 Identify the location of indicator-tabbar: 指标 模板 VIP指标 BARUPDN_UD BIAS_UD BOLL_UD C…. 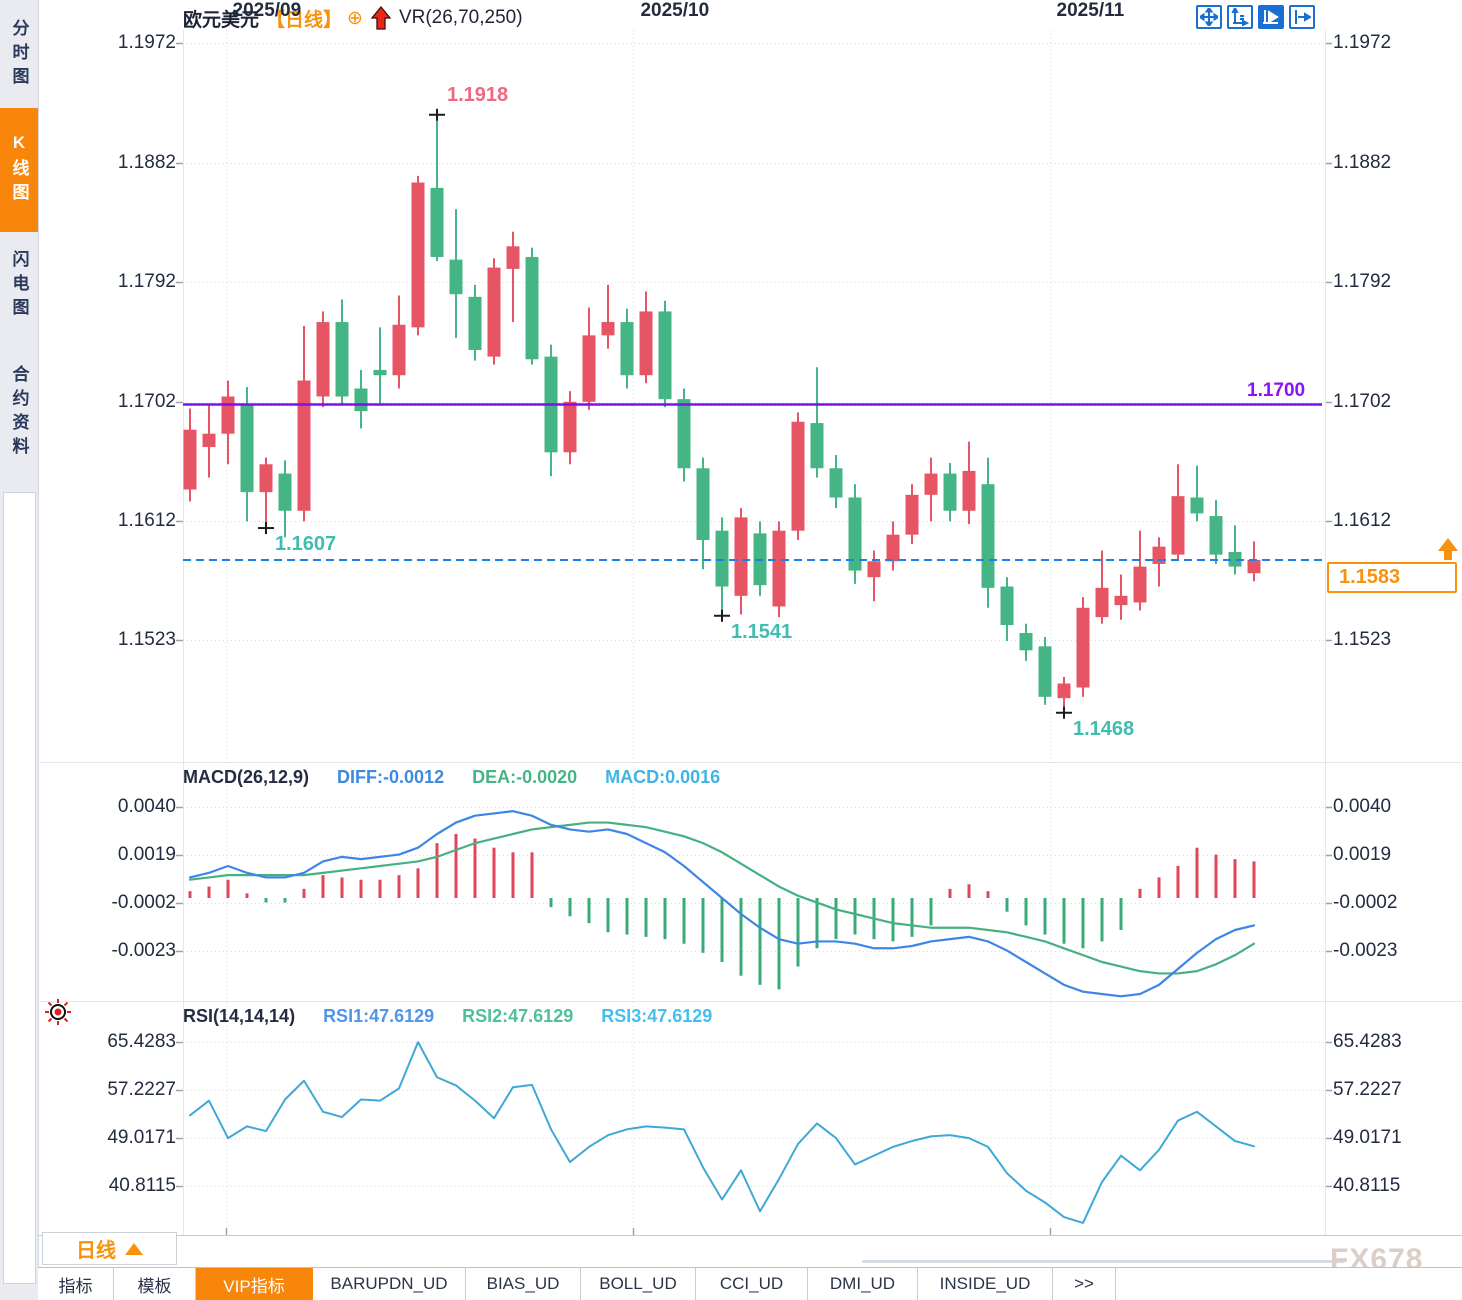
(750, 1283).